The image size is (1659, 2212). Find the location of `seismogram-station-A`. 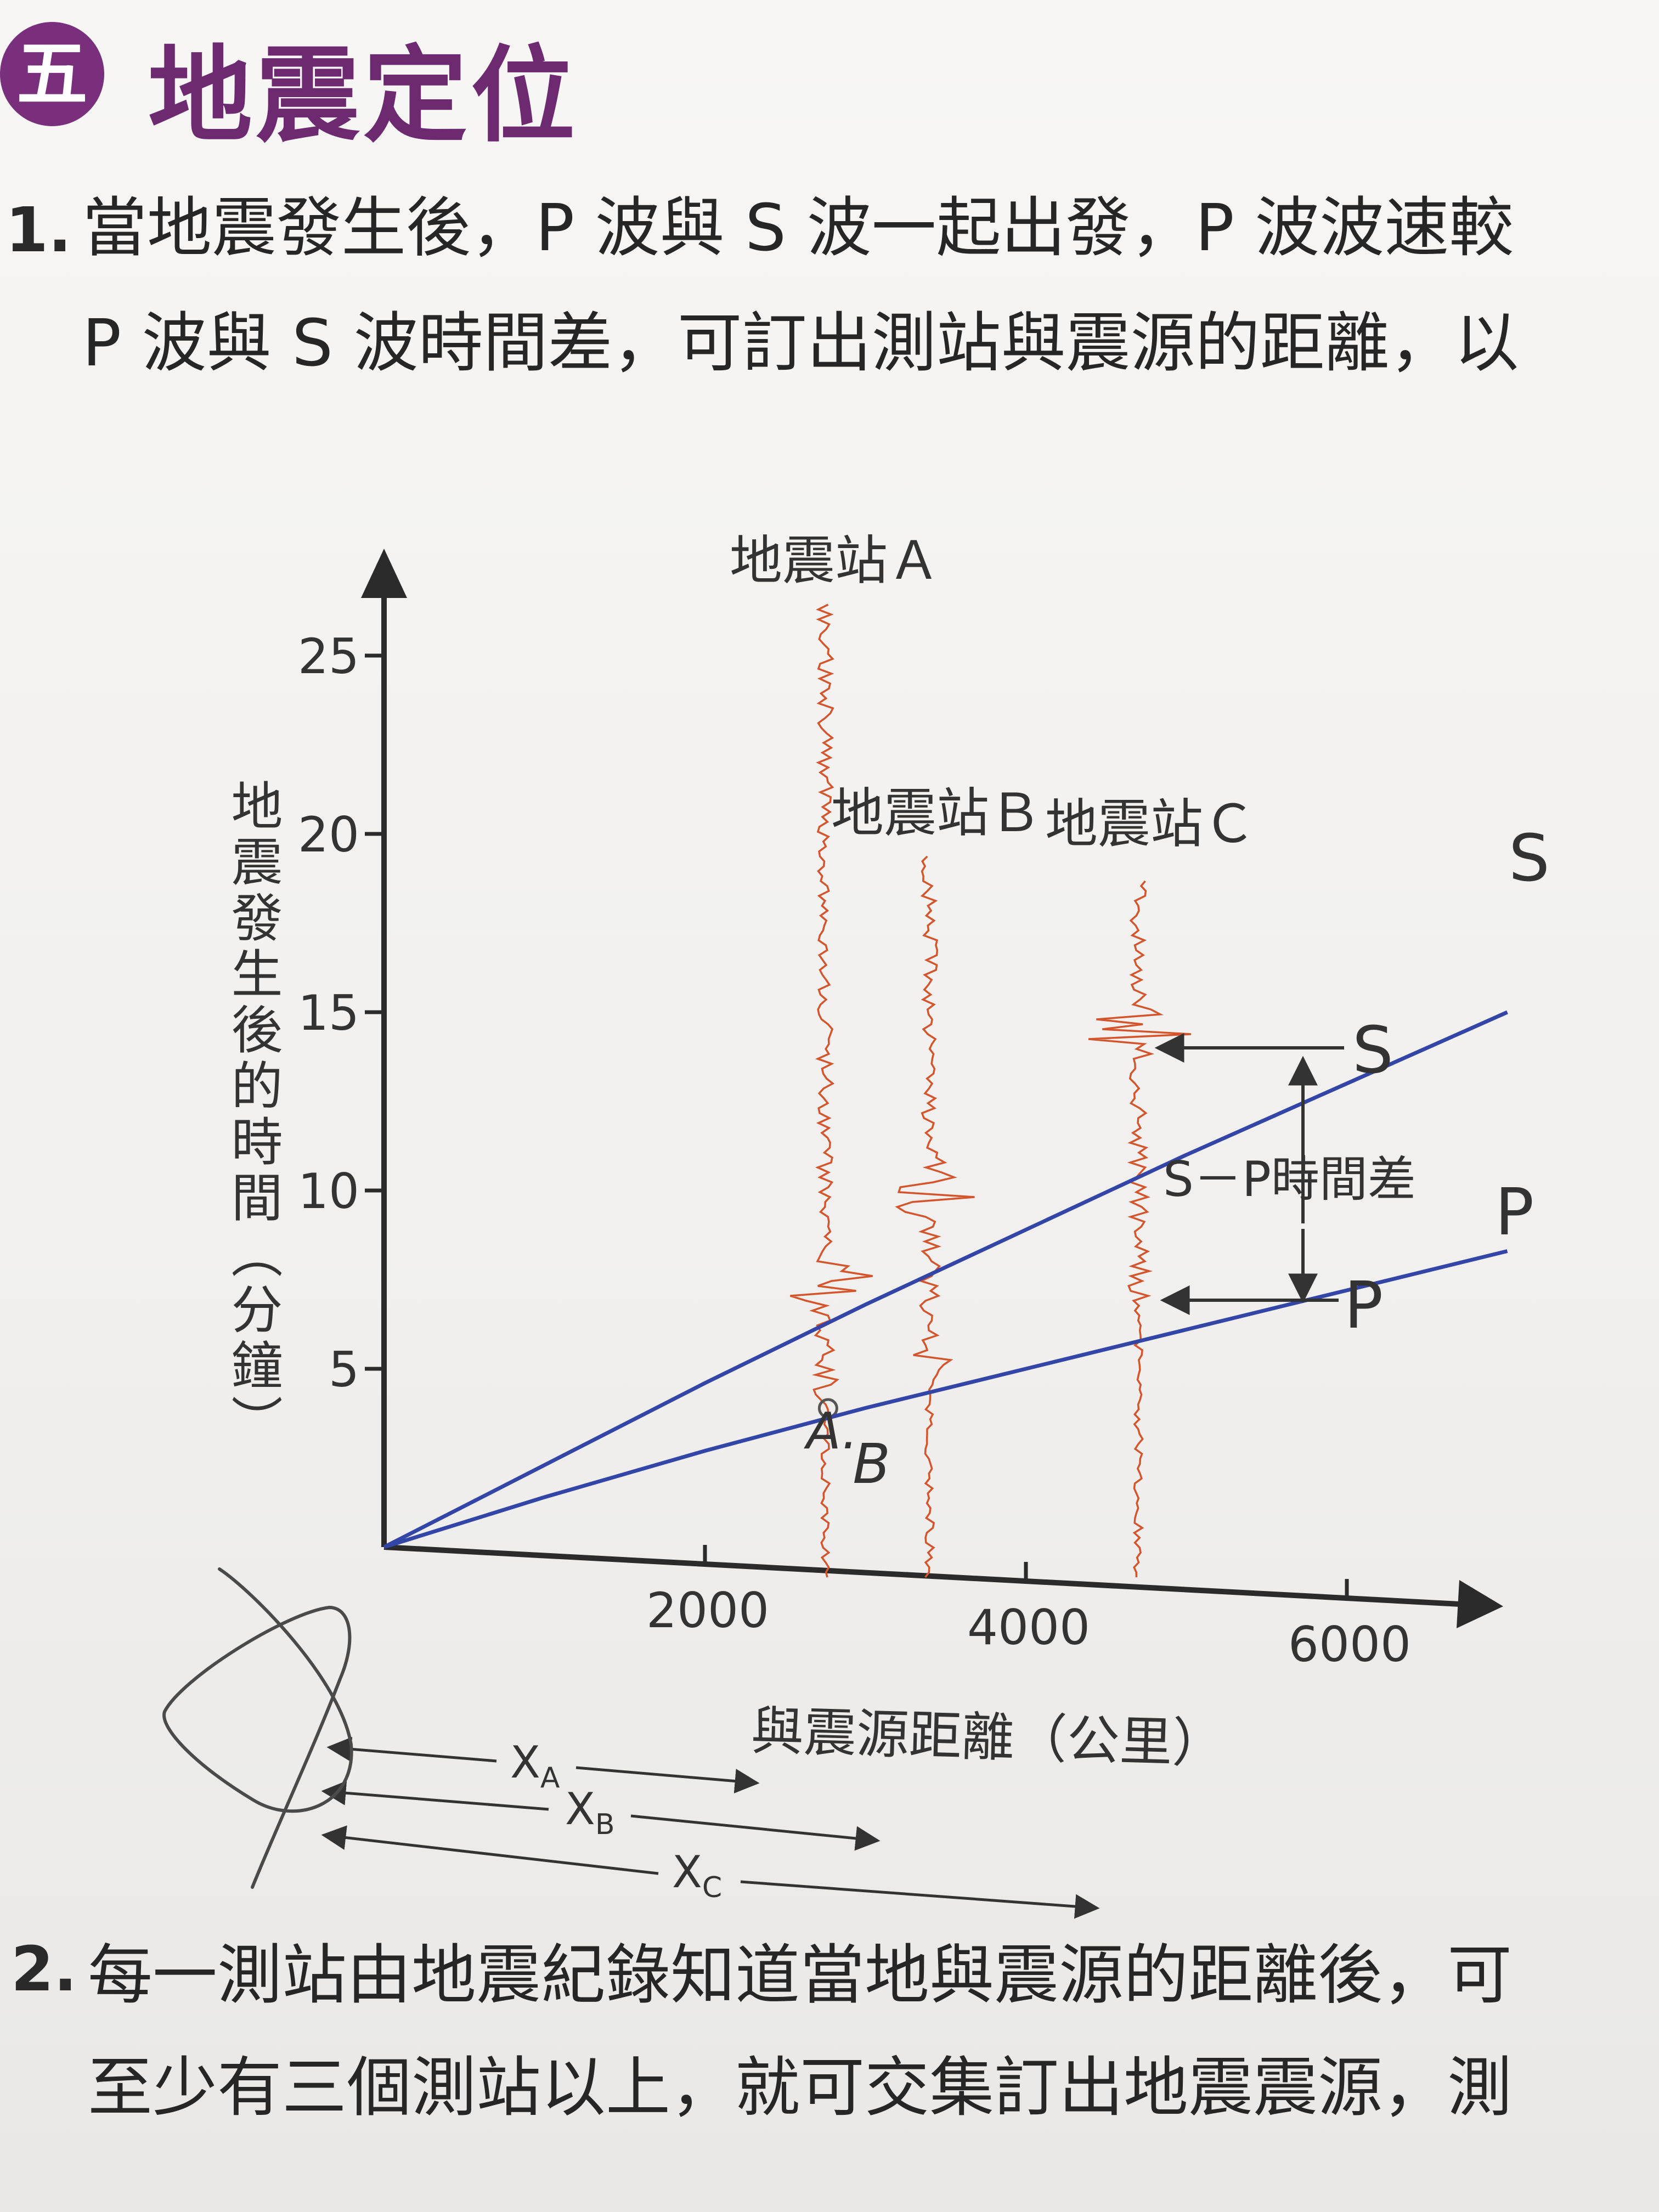

seismogram-station-A is located at coordinates (831, 1090).